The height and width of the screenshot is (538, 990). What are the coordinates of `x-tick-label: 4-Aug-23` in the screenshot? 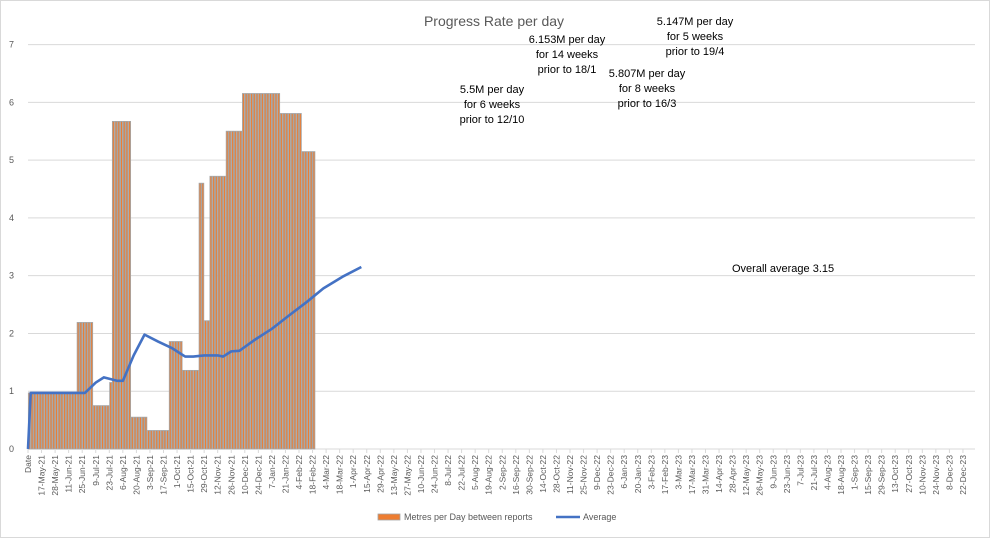 It's located at (827, 472).